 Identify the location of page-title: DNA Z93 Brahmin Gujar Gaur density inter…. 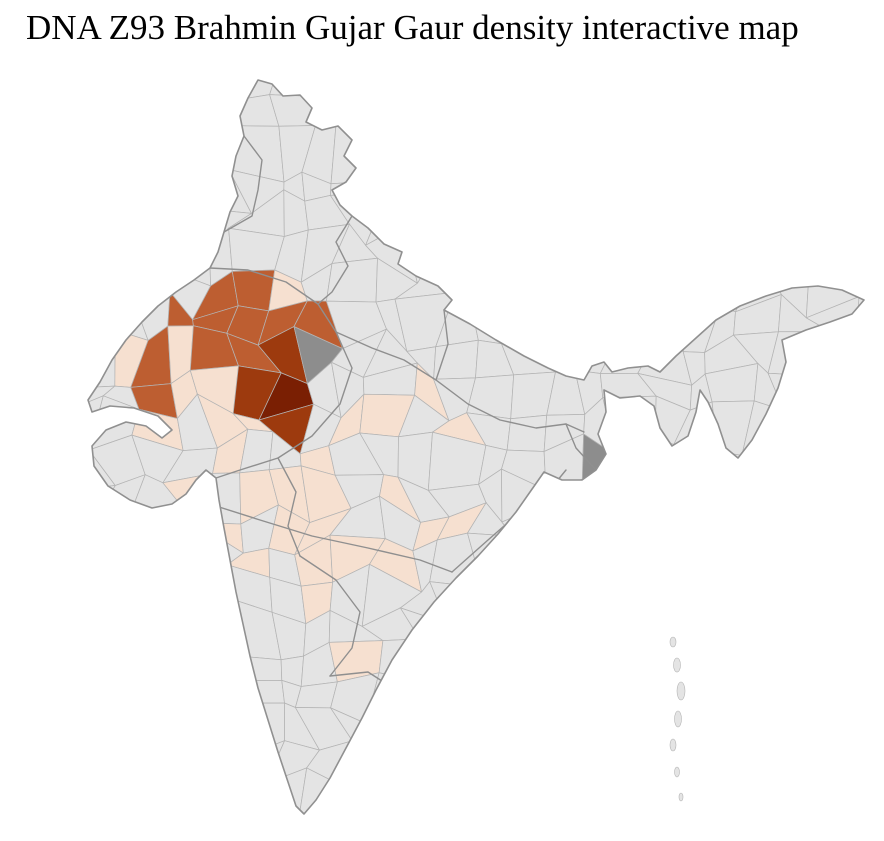
(412, 27).